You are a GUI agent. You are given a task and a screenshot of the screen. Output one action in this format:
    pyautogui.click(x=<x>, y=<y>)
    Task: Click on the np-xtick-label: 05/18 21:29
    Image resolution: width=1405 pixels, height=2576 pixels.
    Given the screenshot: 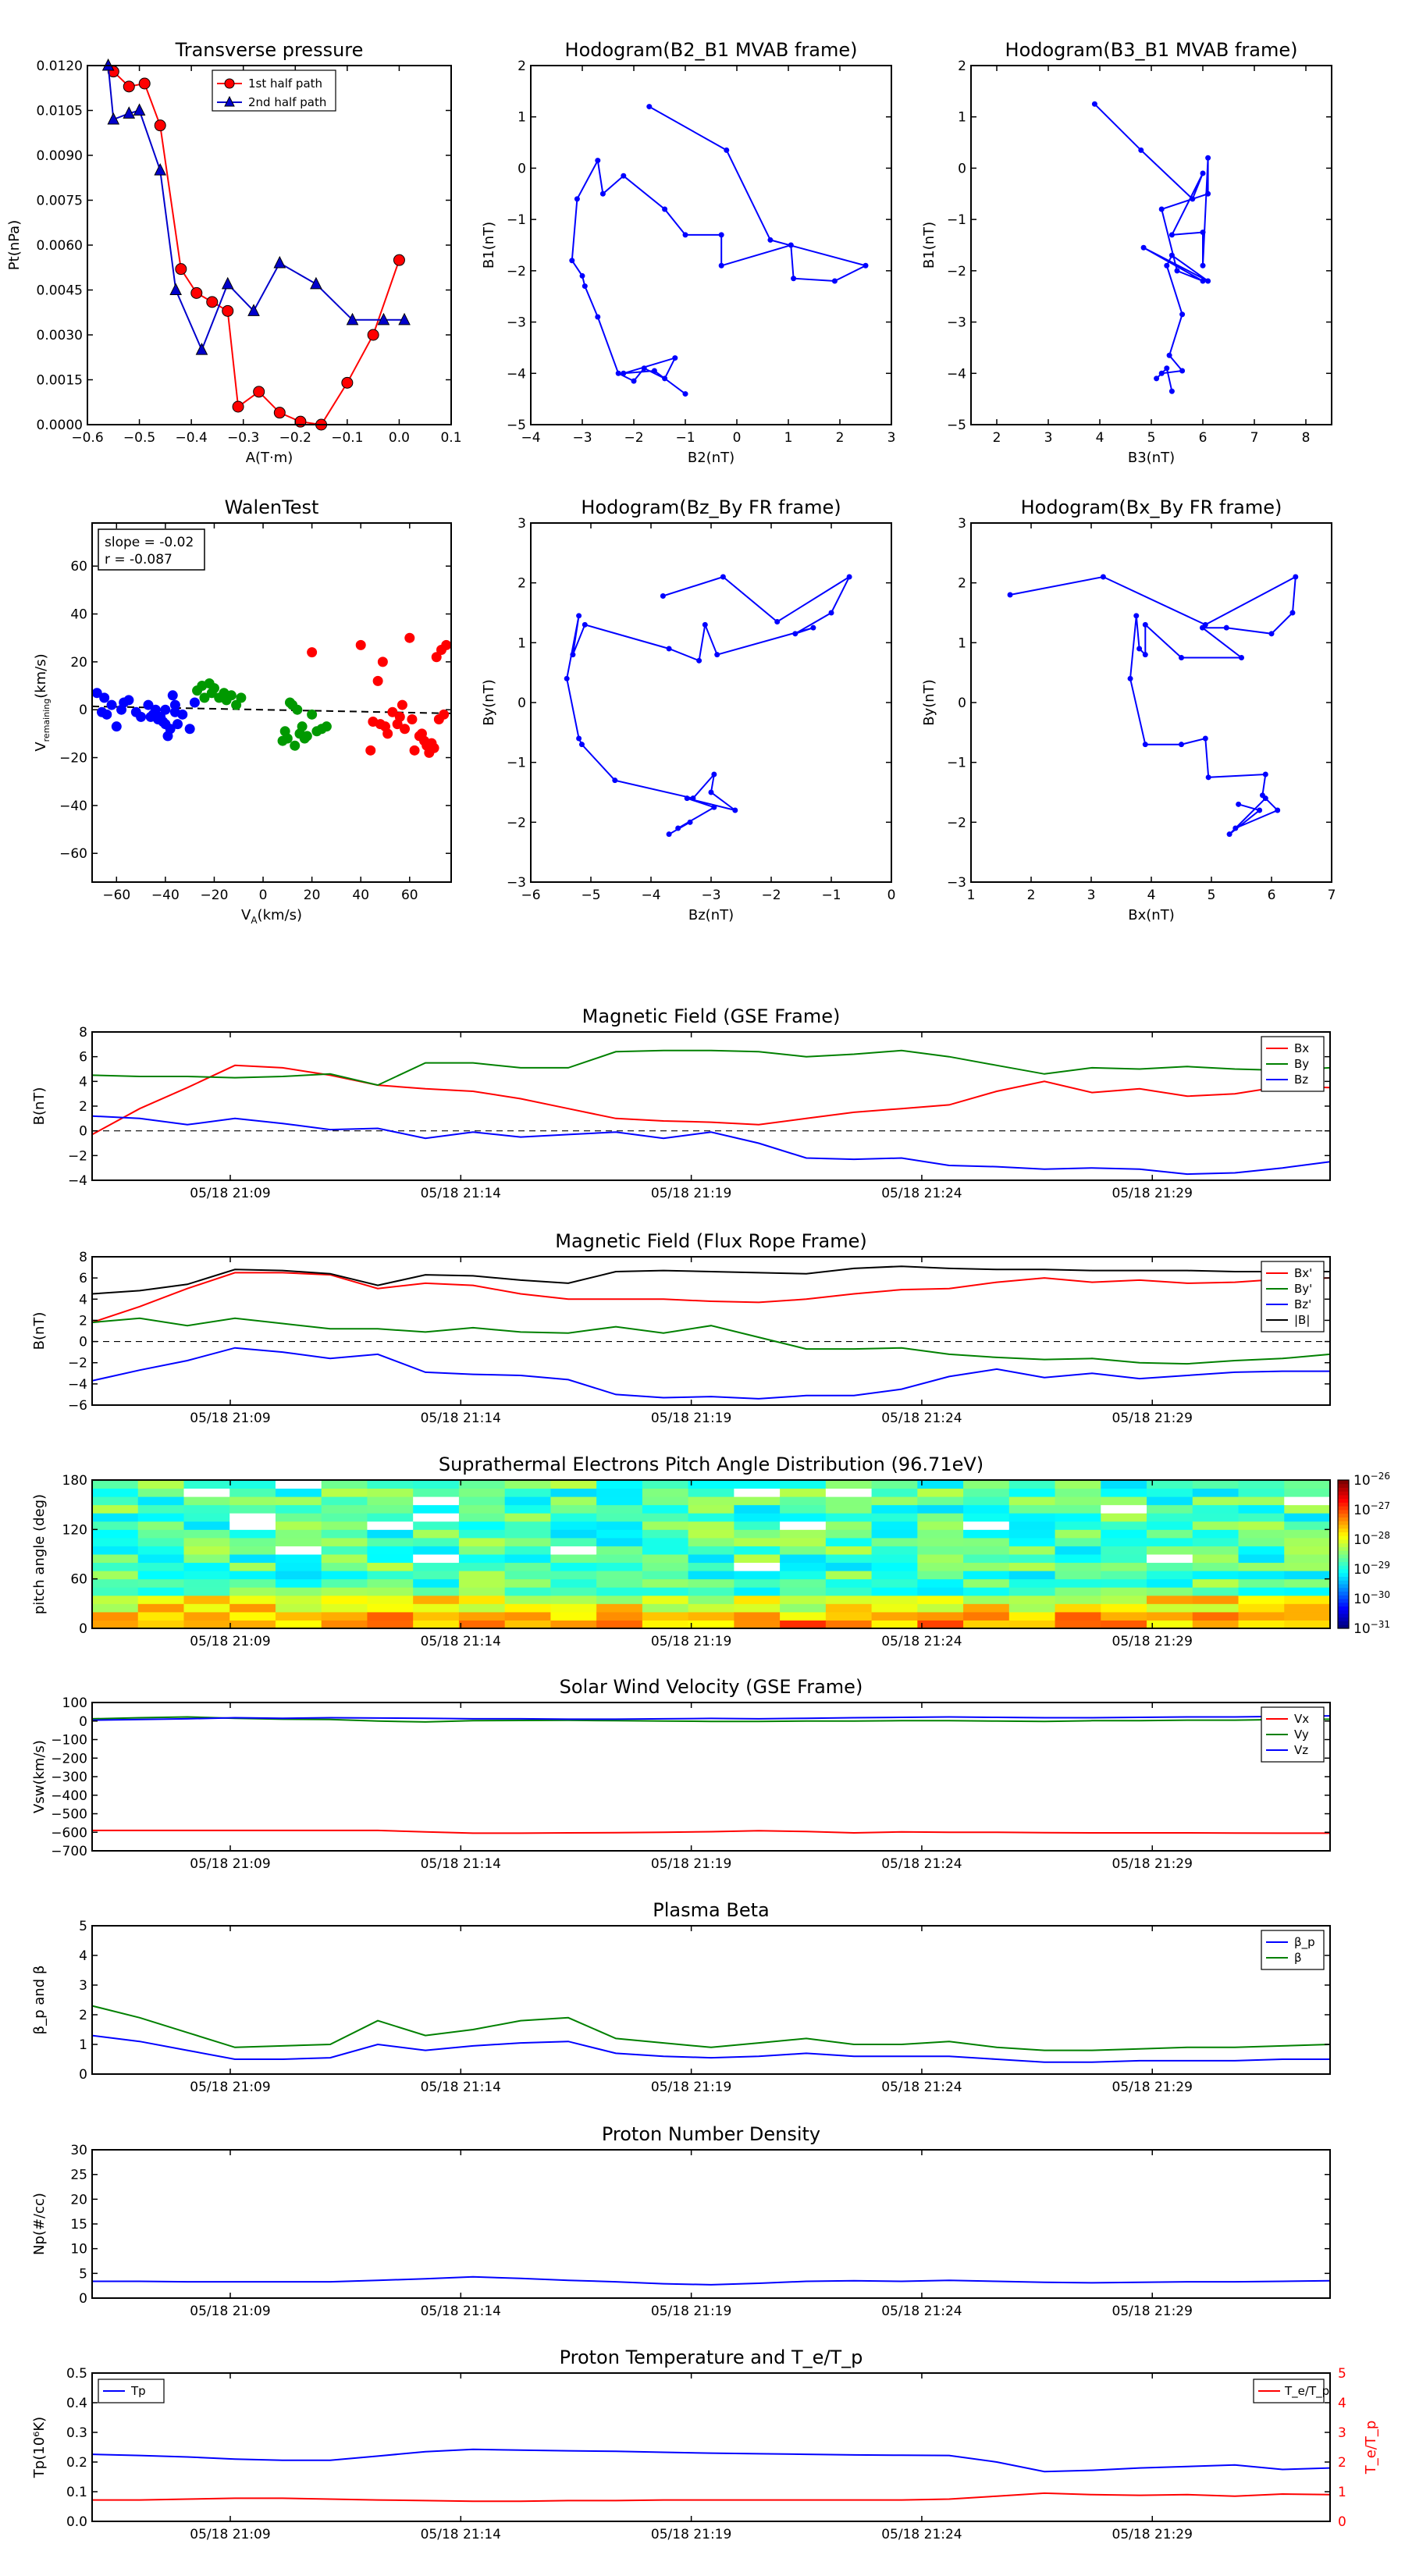 What is the action you would take?
    pyautogui.click(x=1152, y=2311)
    